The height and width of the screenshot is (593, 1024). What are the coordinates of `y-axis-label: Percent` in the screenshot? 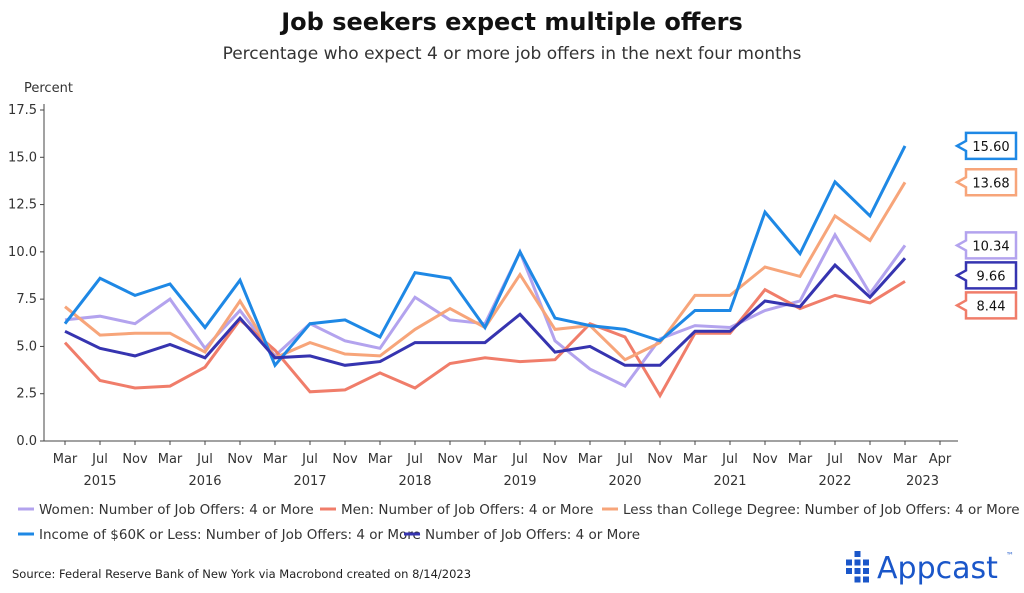 It's located at (48, 88).